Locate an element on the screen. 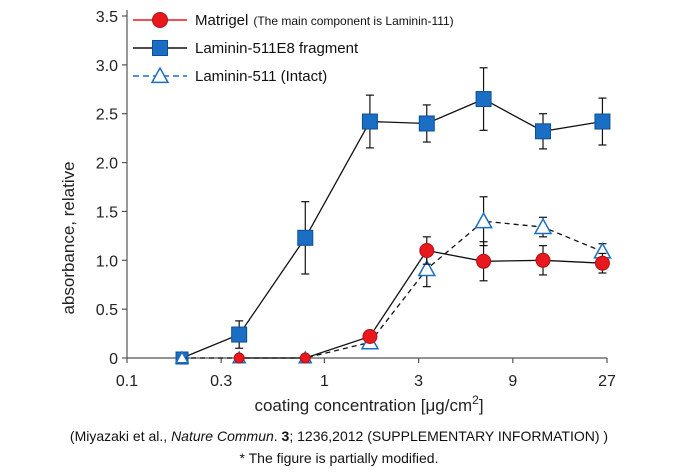 This screenshot has height=472, width=678. legend-series-note: (The main component is Laminin-111) is located at coordinates (353, 21).